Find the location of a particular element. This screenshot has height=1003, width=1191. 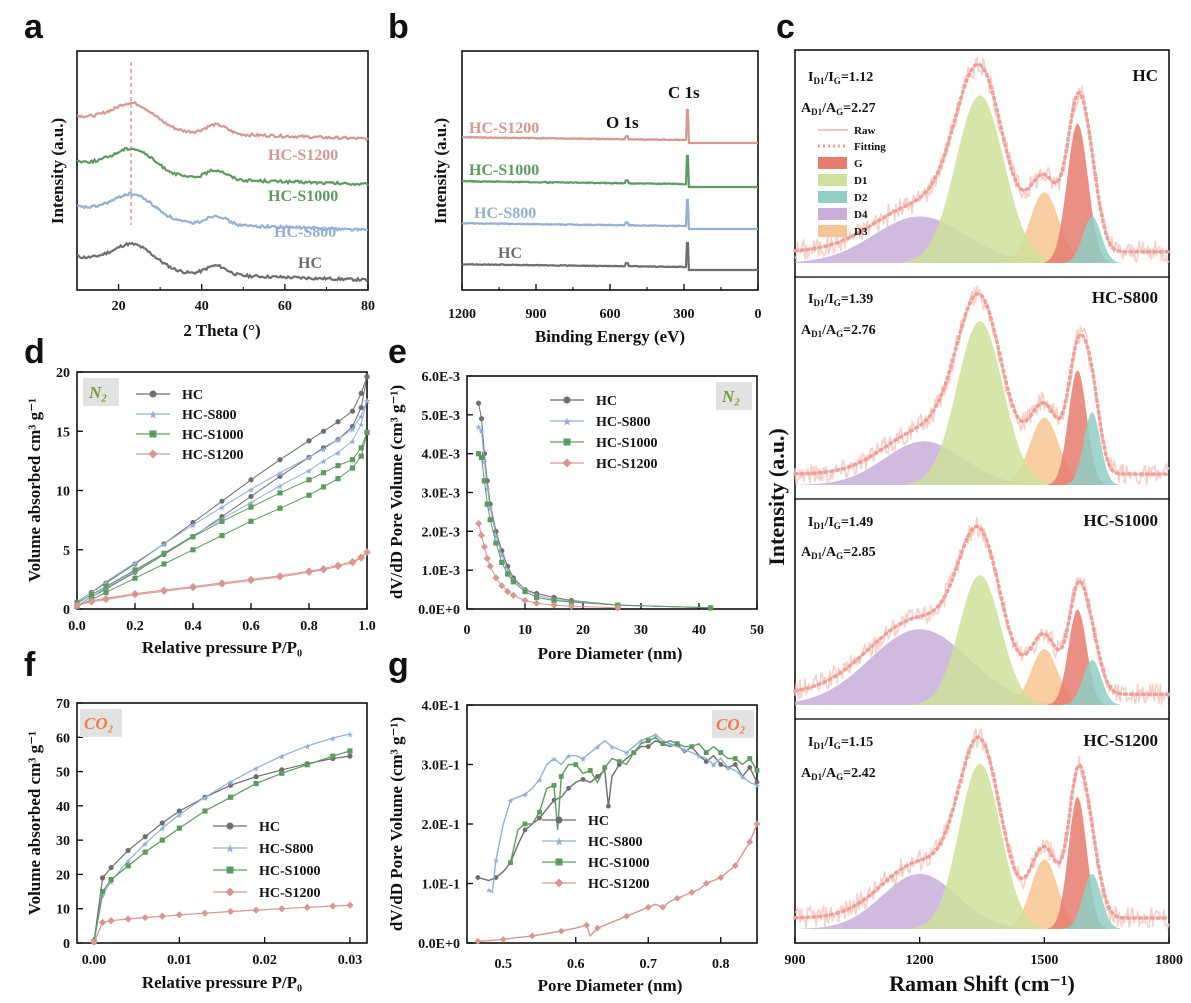

x-tick-label: 1500 is located at coordinates (1044, 960).